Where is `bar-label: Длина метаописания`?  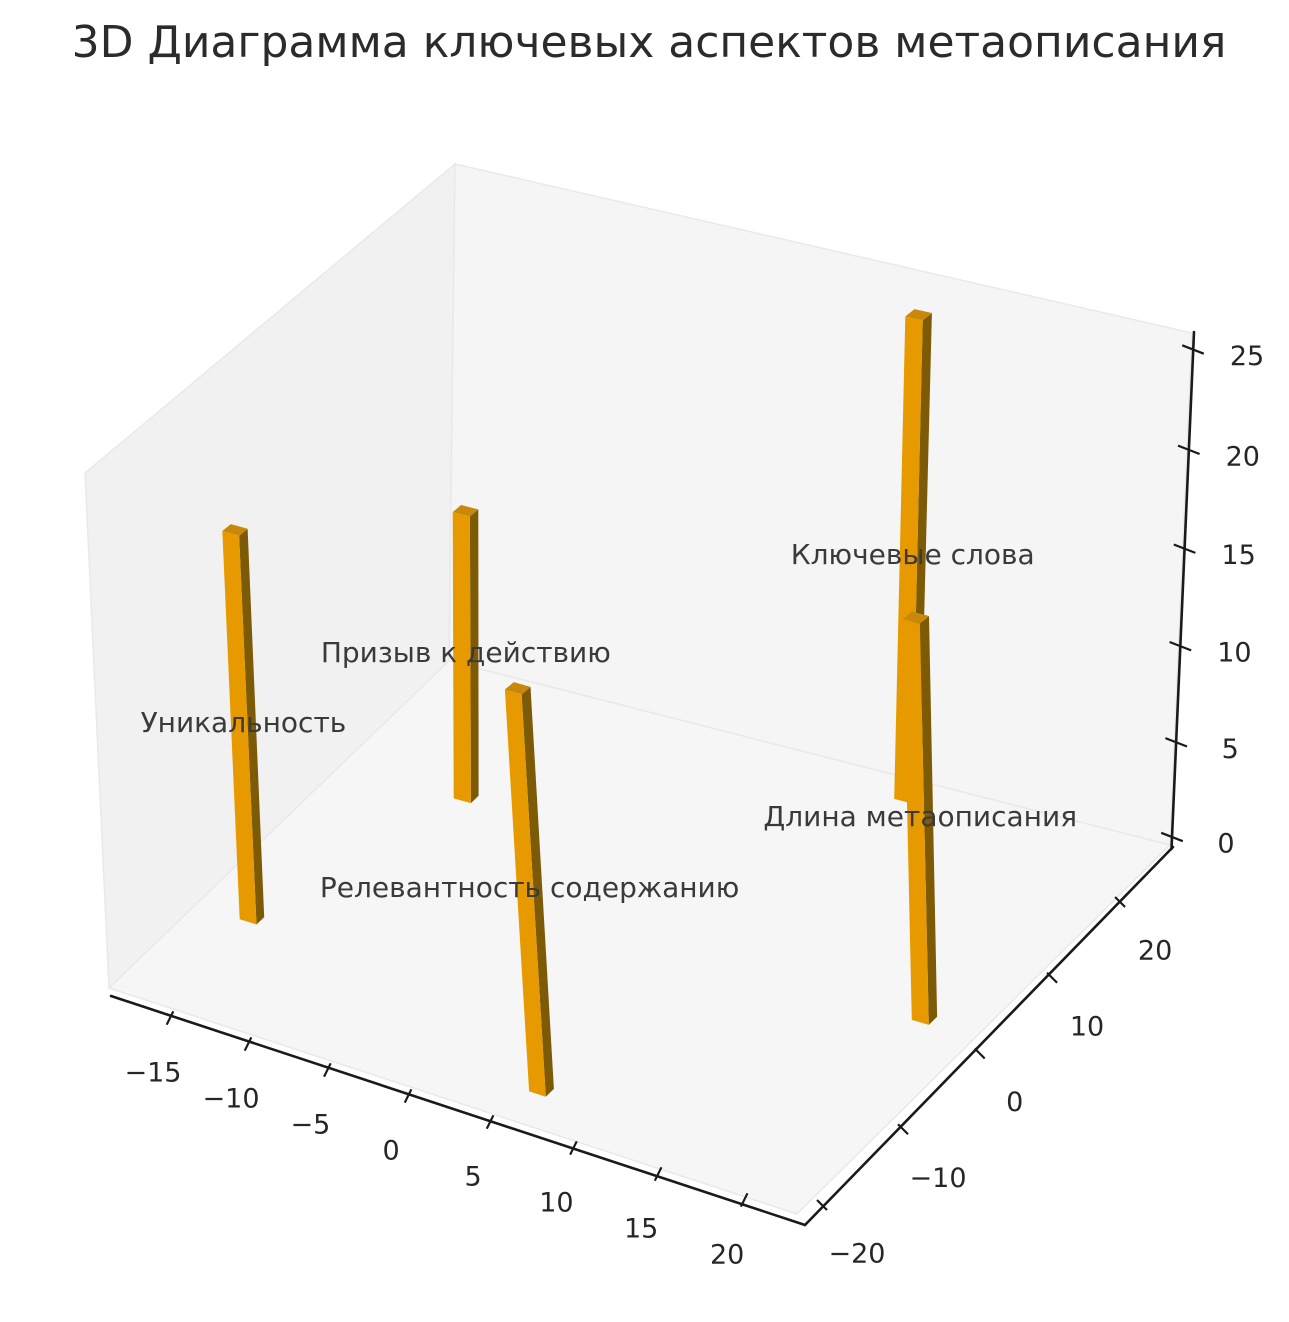 bar-label: Длина метаописания is located at coordinates (920, 816).